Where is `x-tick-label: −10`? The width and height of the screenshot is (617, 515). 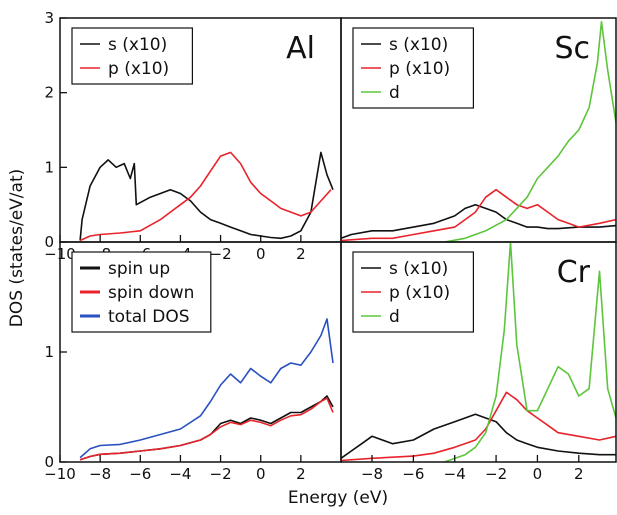 x-tick-label: −10 is located at coordinates (60, 474).